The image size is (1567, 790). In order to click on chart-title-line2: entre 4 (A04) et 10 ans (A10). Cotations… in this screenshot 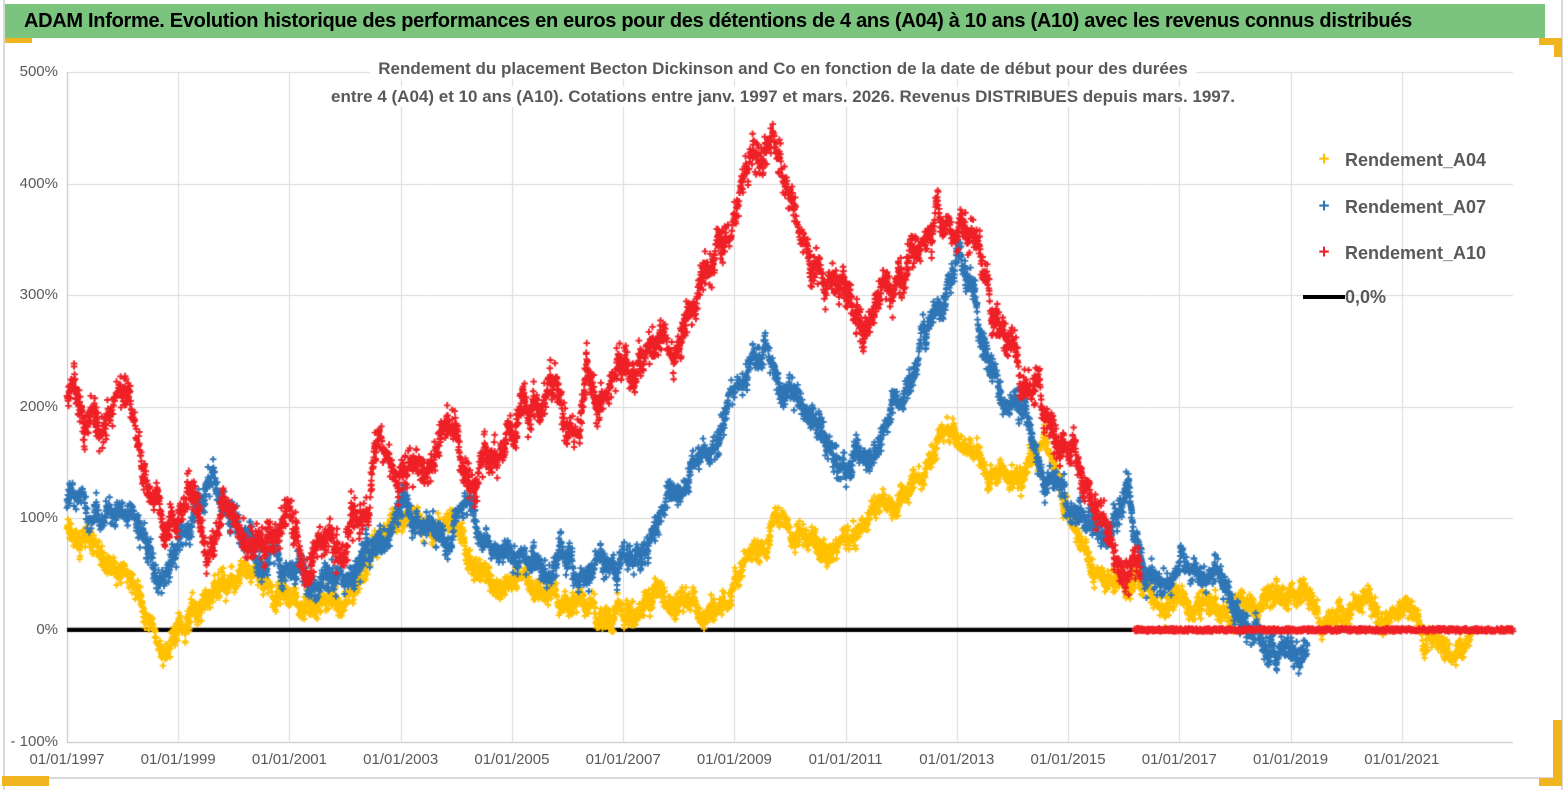, I will do `click(783, 97)`.